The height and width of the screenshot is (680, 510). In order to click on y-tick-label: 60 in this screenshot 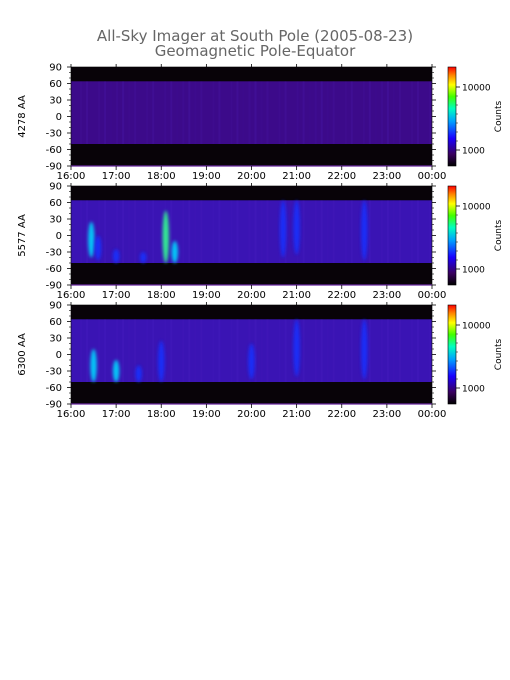, I will do `click(55, 203)`.